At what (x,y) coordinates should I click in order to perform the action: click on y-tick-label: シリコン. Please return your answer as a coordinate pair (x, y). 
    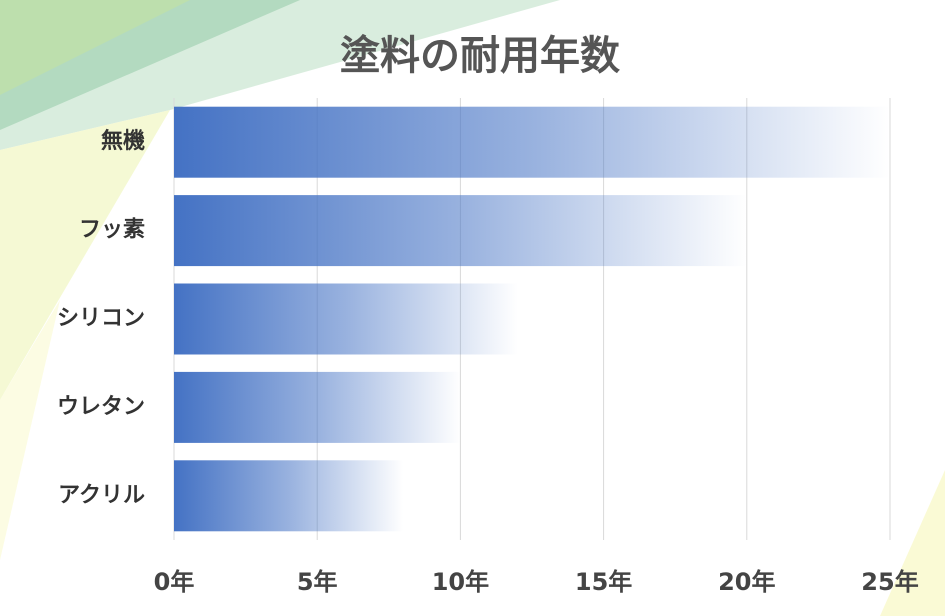
    Looking at the image, I should click on (101, 318).